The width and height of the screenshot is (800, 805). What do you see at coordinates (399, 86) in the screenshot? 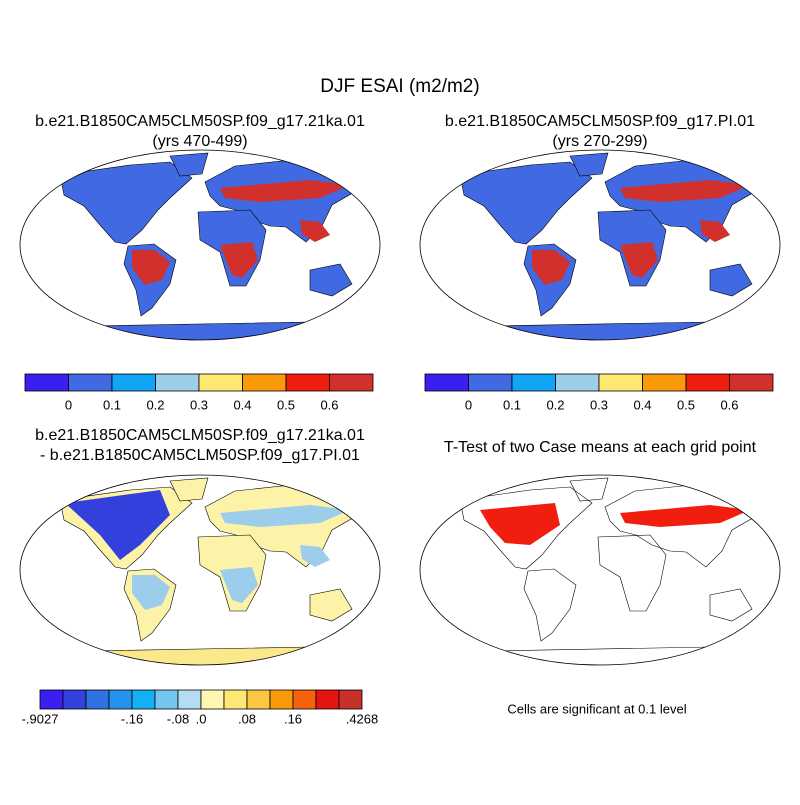
I see `figure-title: DJF ESAI (m2/m2)` at bounding box center [399, 86].